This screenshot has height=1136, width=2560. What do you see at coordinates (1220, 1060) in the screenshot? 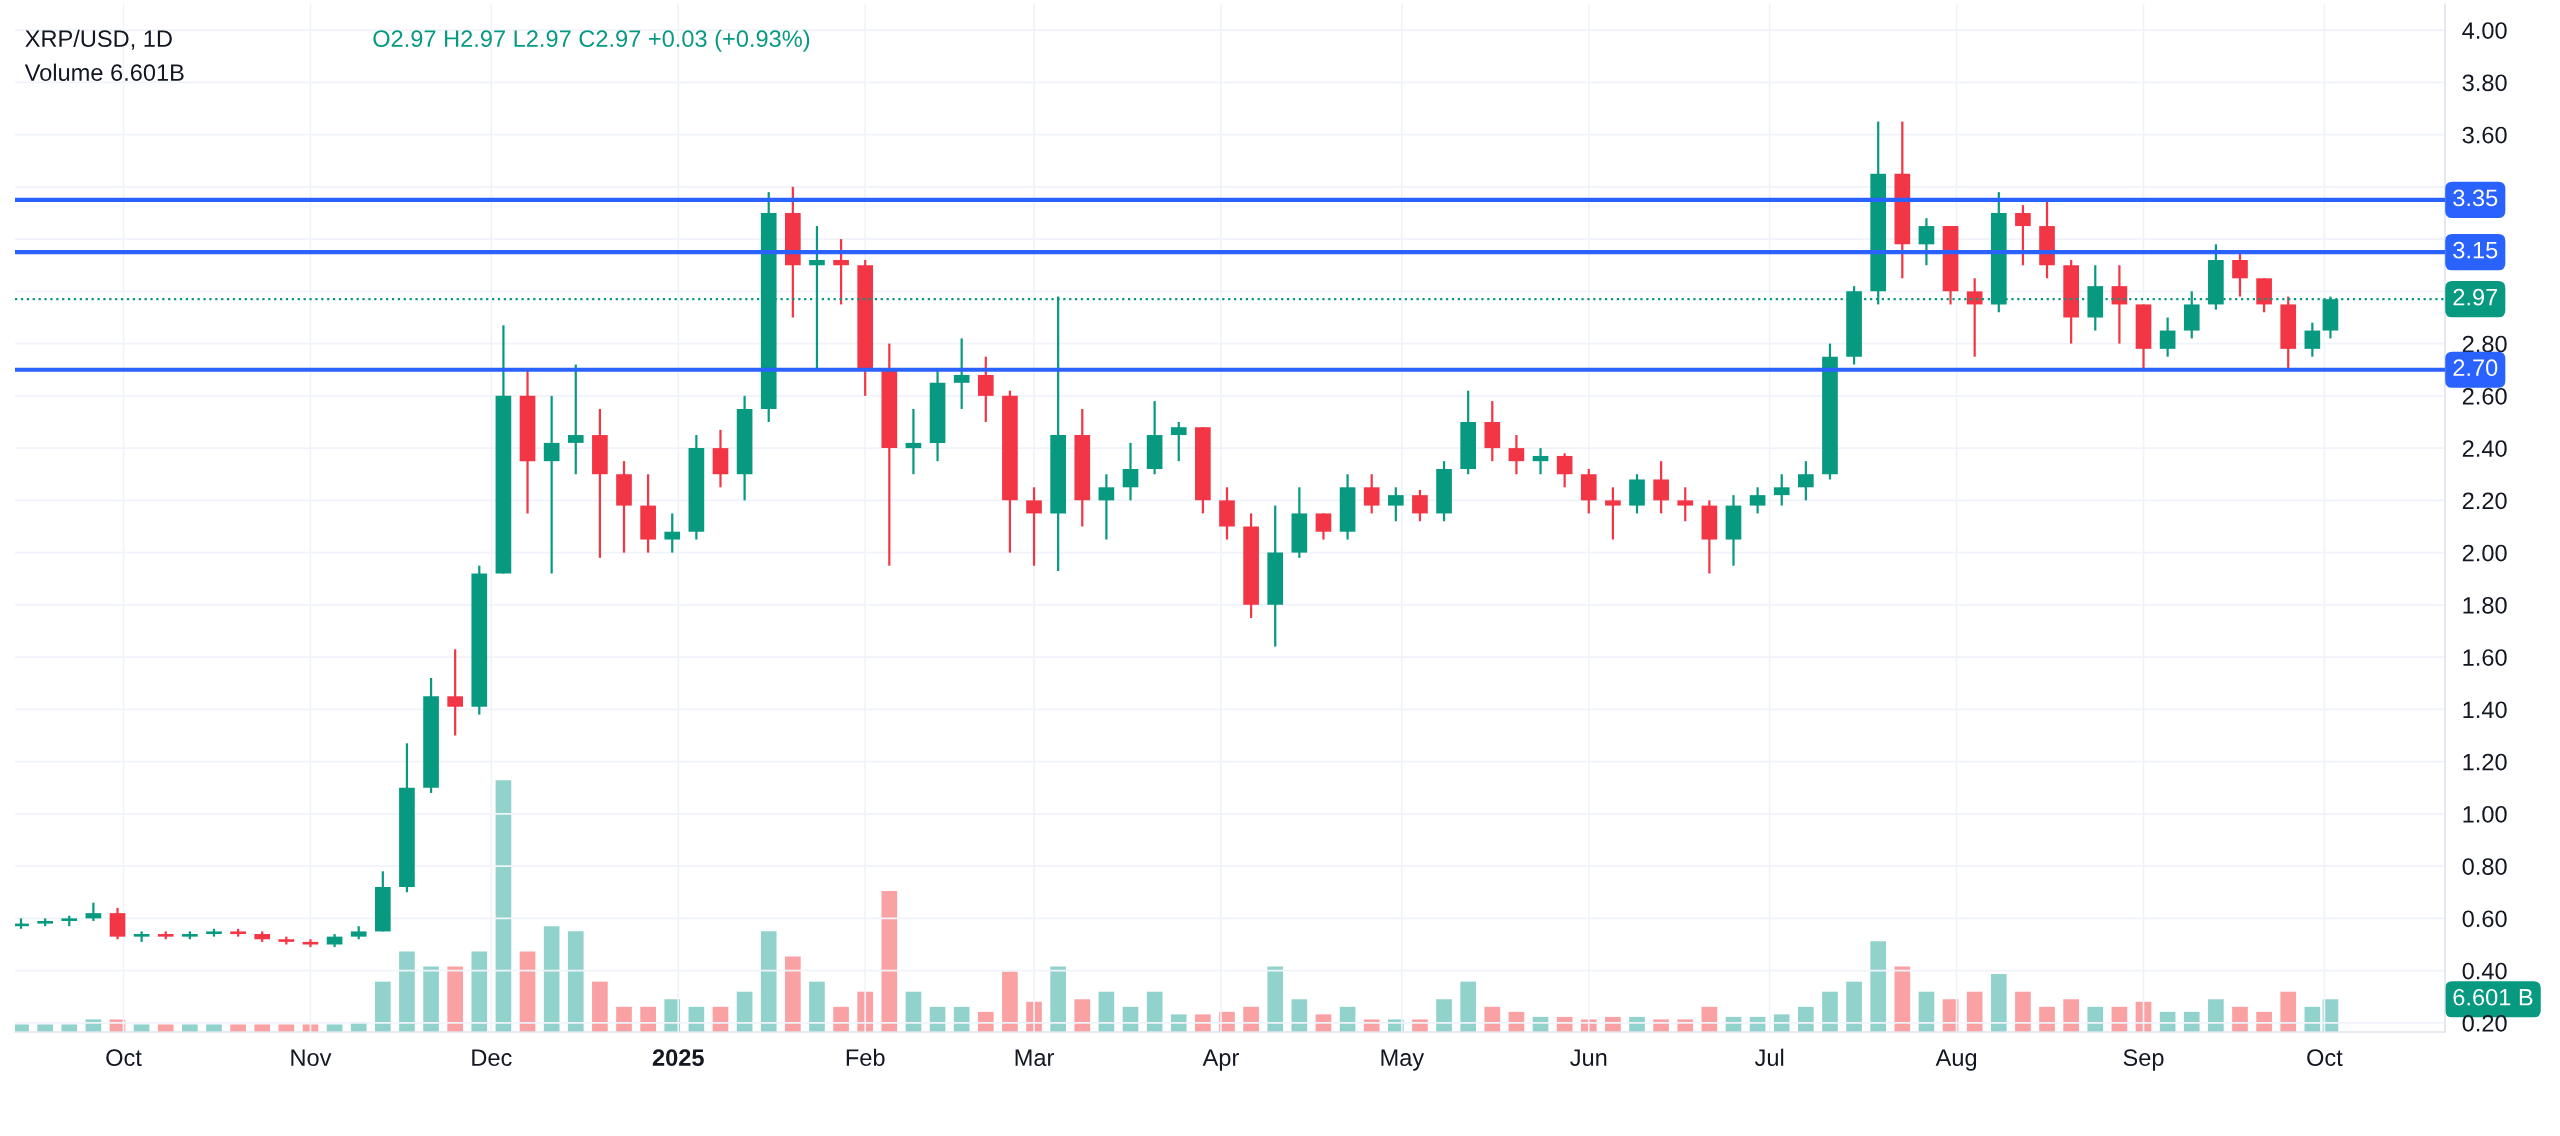
I see `x-tick-label: Apr` at bounding box center [1220, 1060].